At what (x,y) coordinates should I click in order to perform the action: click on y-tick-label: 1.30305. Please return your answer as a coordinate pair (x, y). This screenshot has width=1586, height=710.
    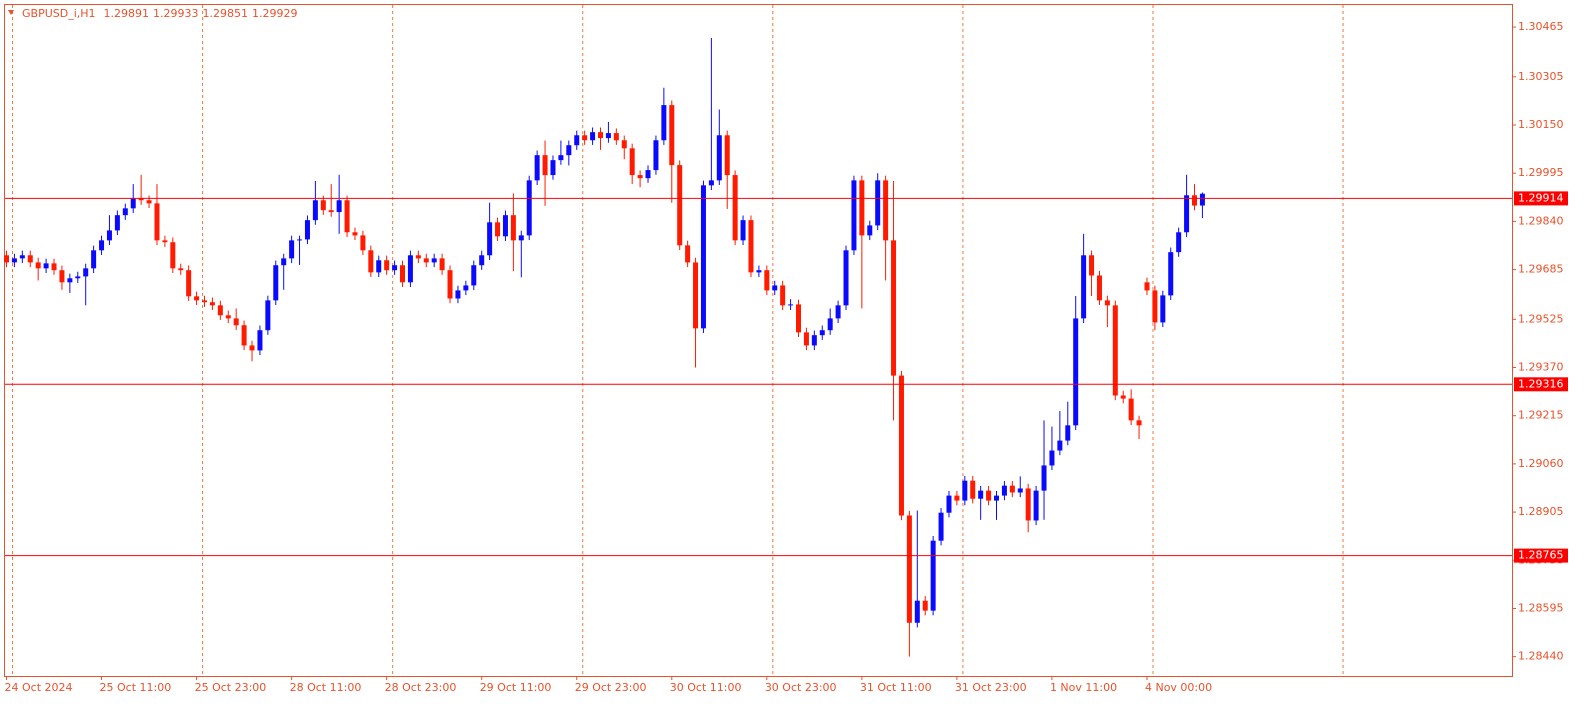
    Looking at the image, I should click on (1541, 76).